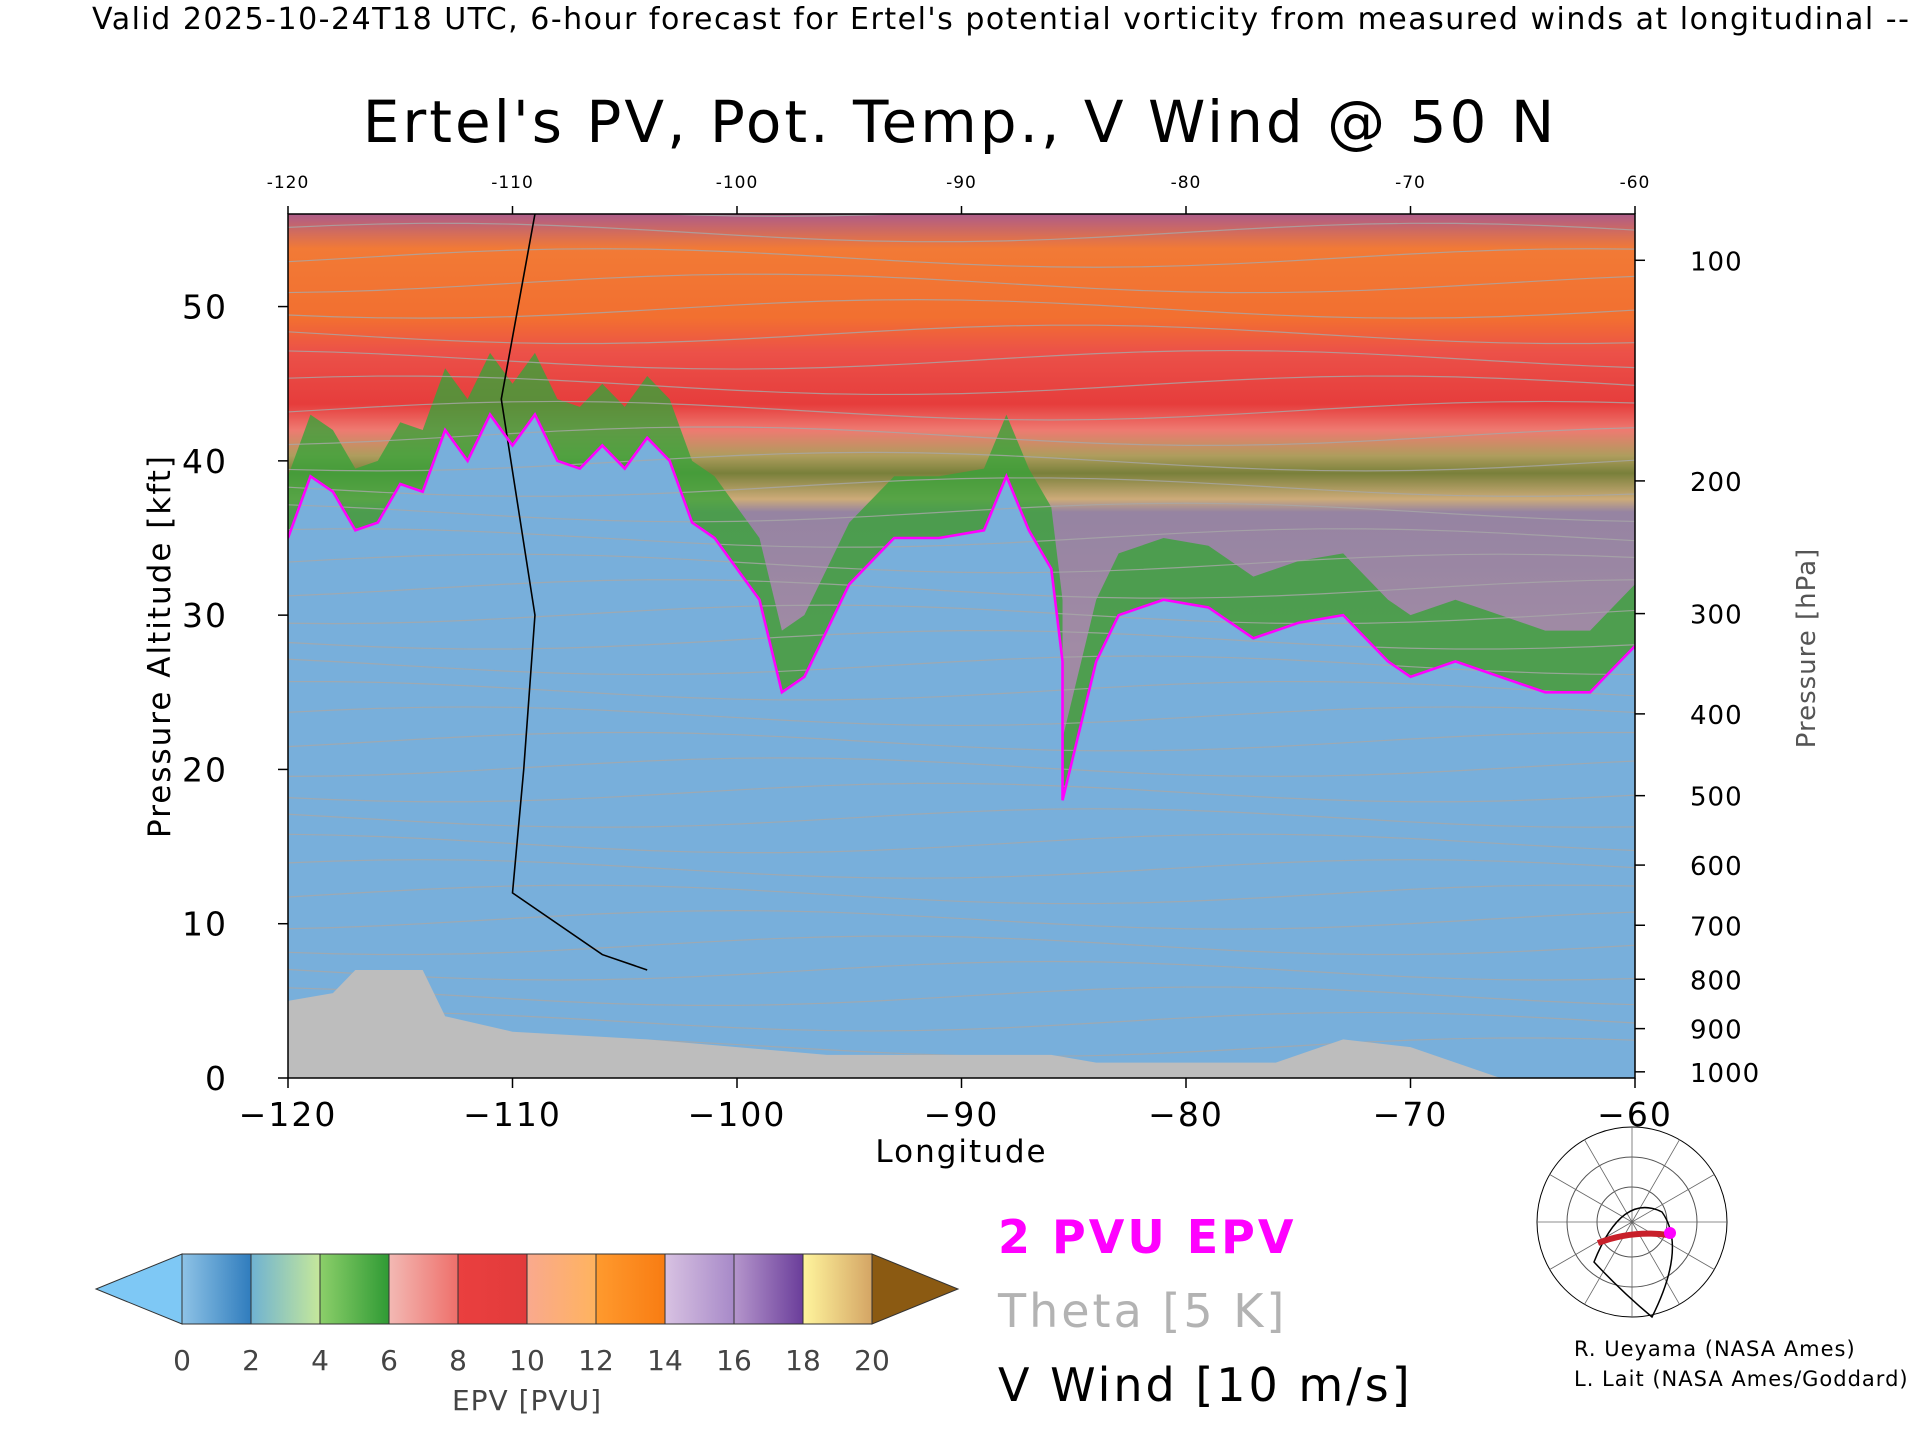 The width and height of the screenshot is (1920, 1440). What do you see at coordinates (205, 461) in the screenshot?
I see `y-tick-label: 40` at bounding box center [205, 461].